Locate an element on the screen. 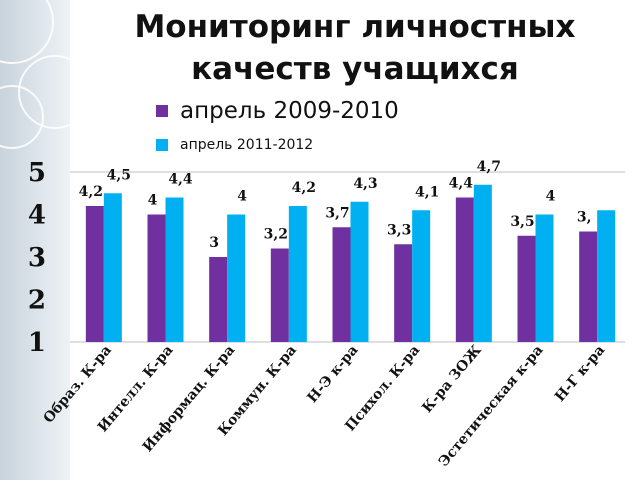 The width and height of the screenshot is (640, 480). legend-item-2011: апрель 2011-2012 is located at coordinates (316, 145).